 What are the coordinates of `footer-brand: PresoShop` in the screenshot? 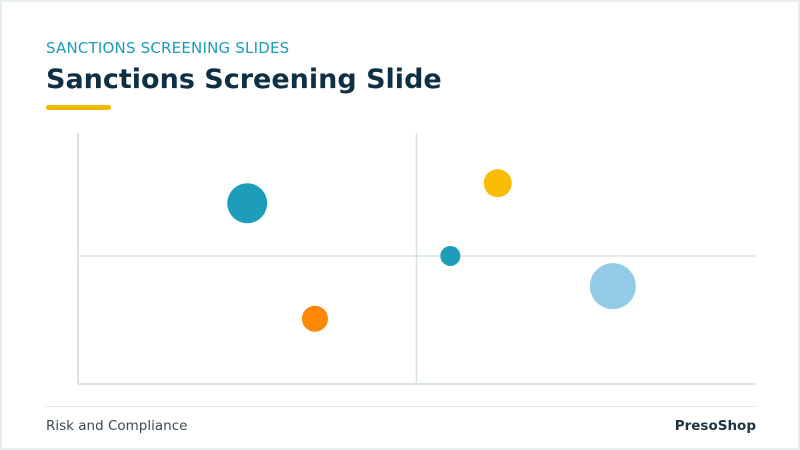 It's located at (715, 426).